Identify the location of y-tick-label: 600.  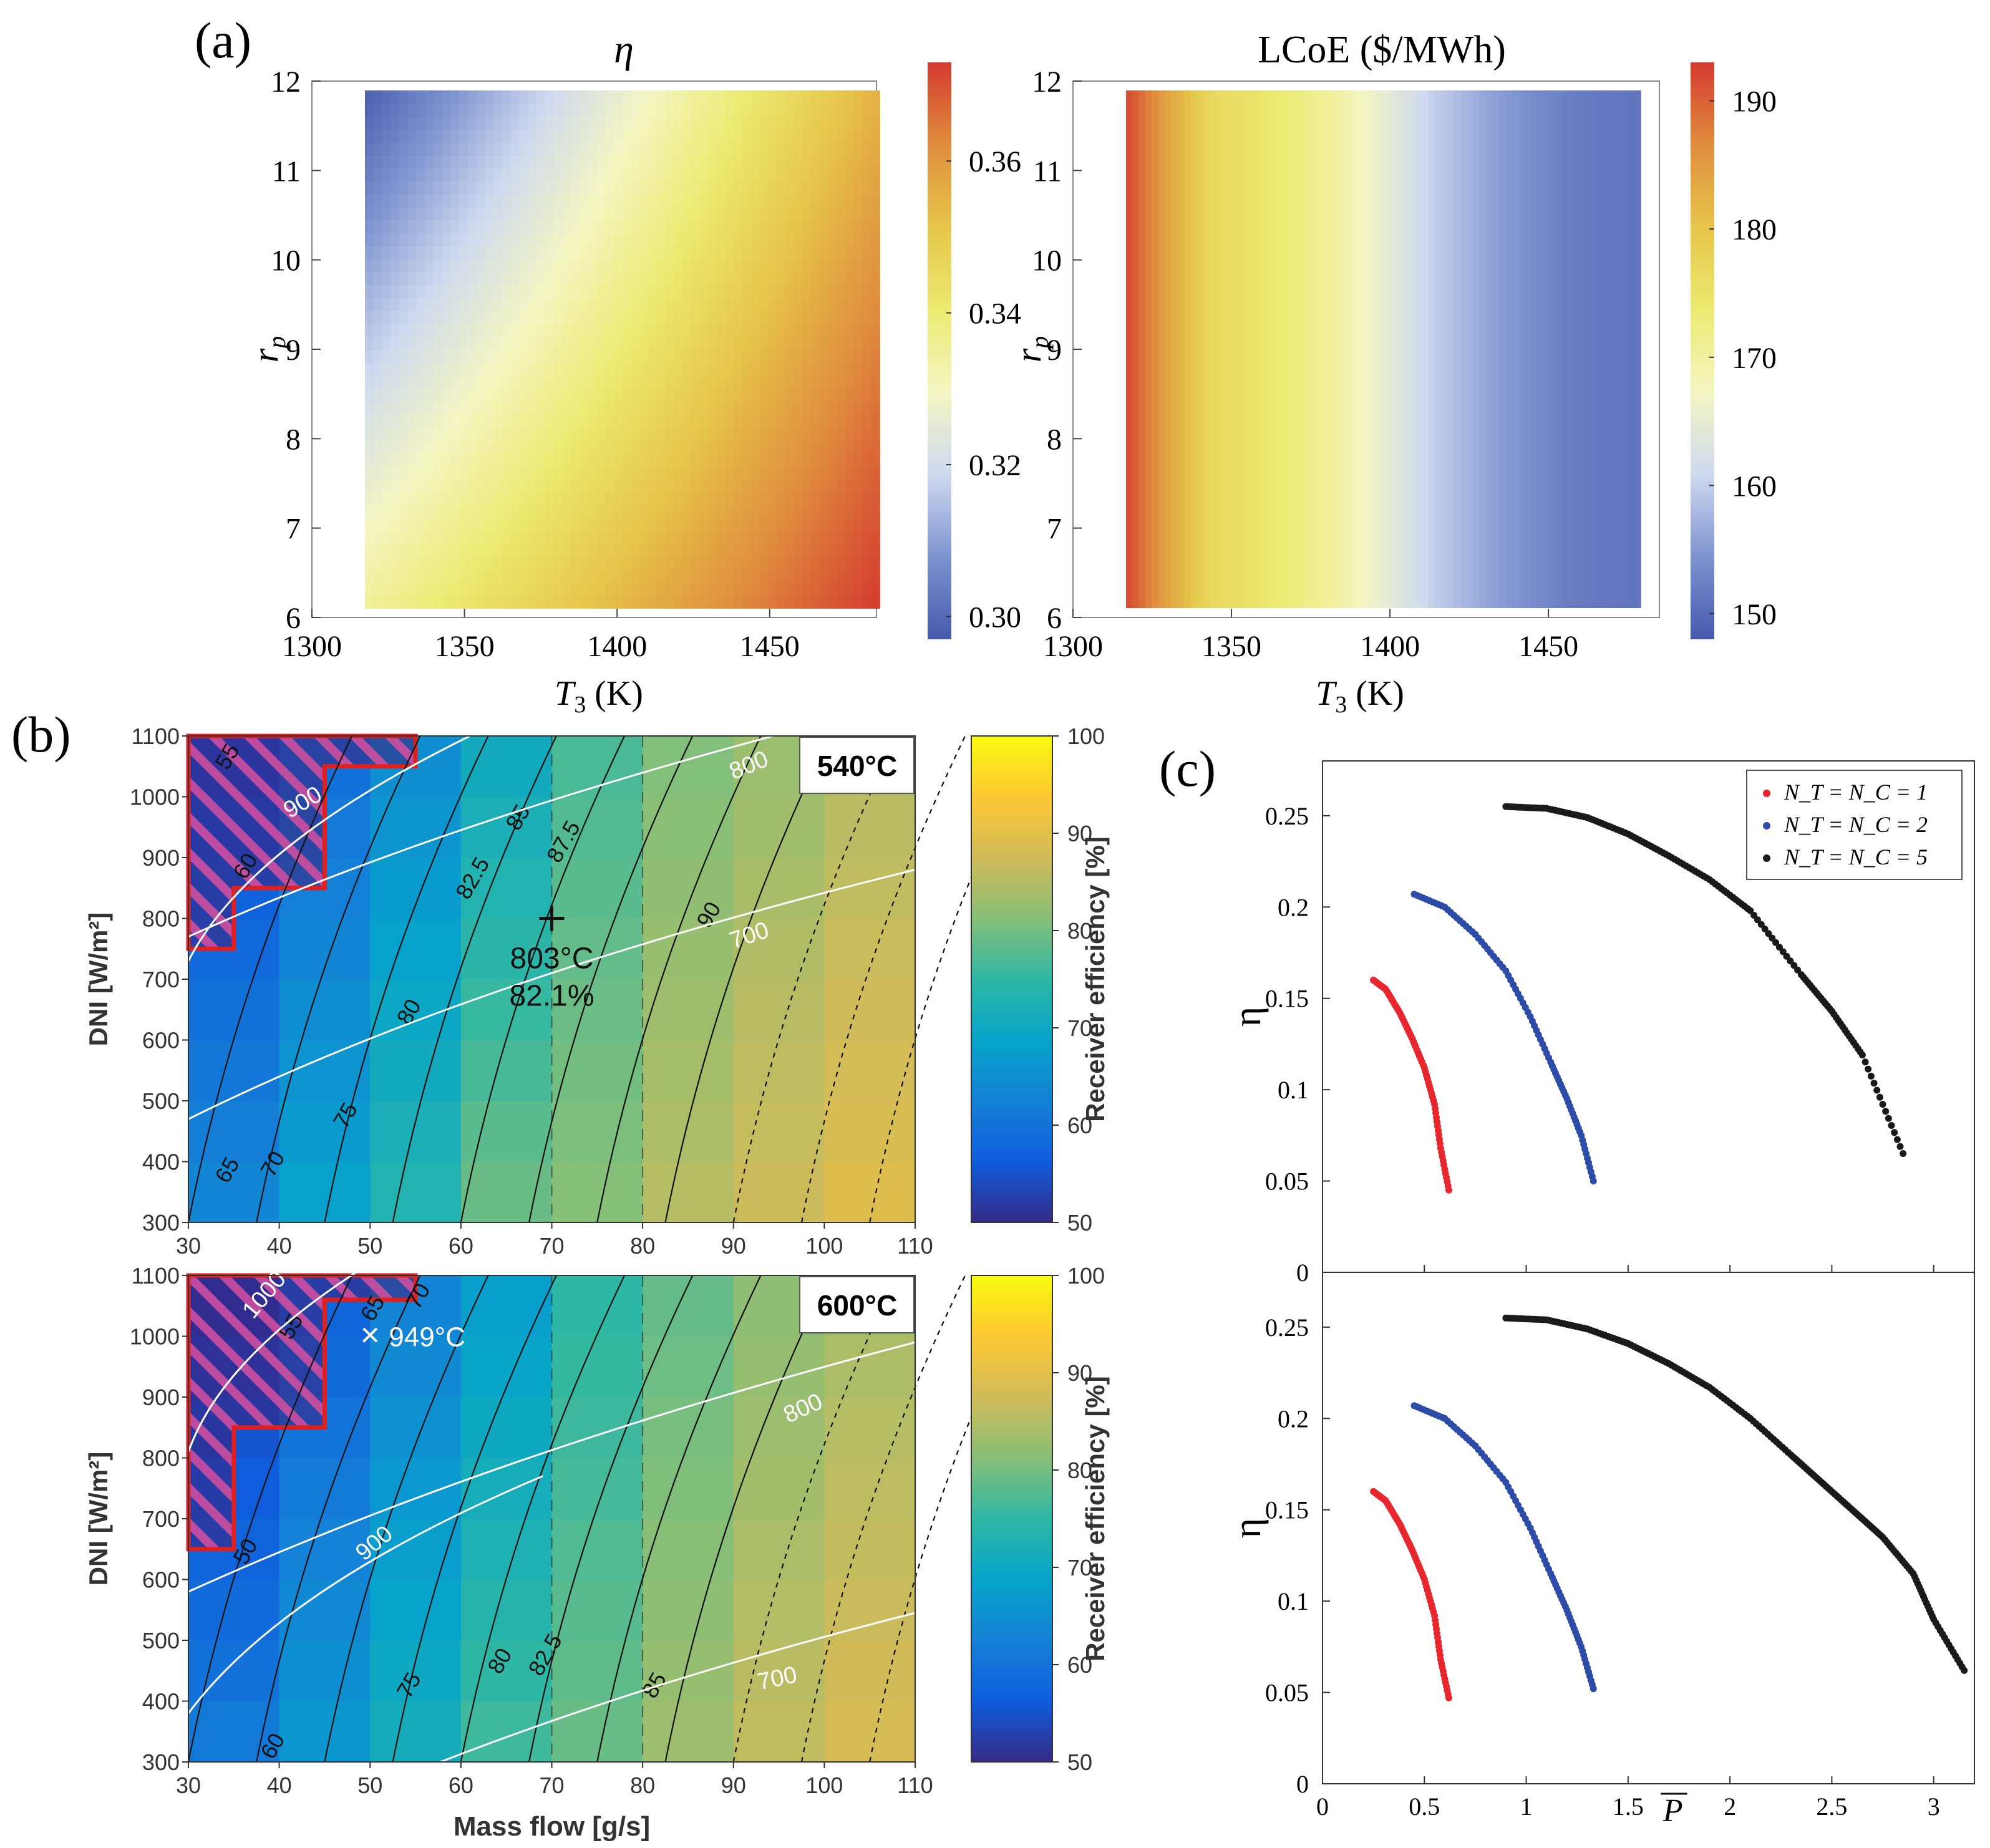
(161, 1040).